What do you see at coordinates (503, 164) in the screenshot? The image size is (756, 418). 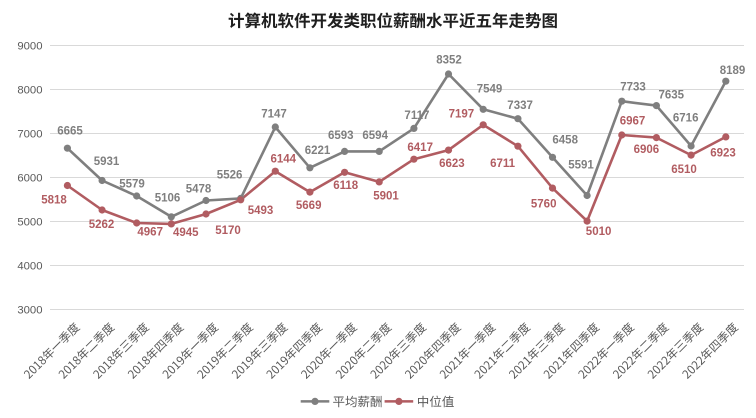 I see `svg-text: 6711` at bounding box center [503, 164].